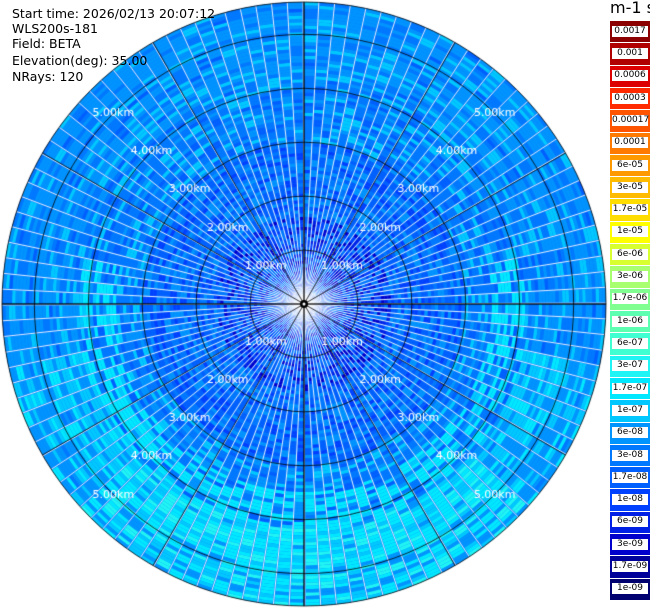 The image size is (650, 610). What do you see at coordinates (630, 567) in the screenshot?
I see `colorbar-tick-label: 1.7e-09` at bounding box center [630, 567].